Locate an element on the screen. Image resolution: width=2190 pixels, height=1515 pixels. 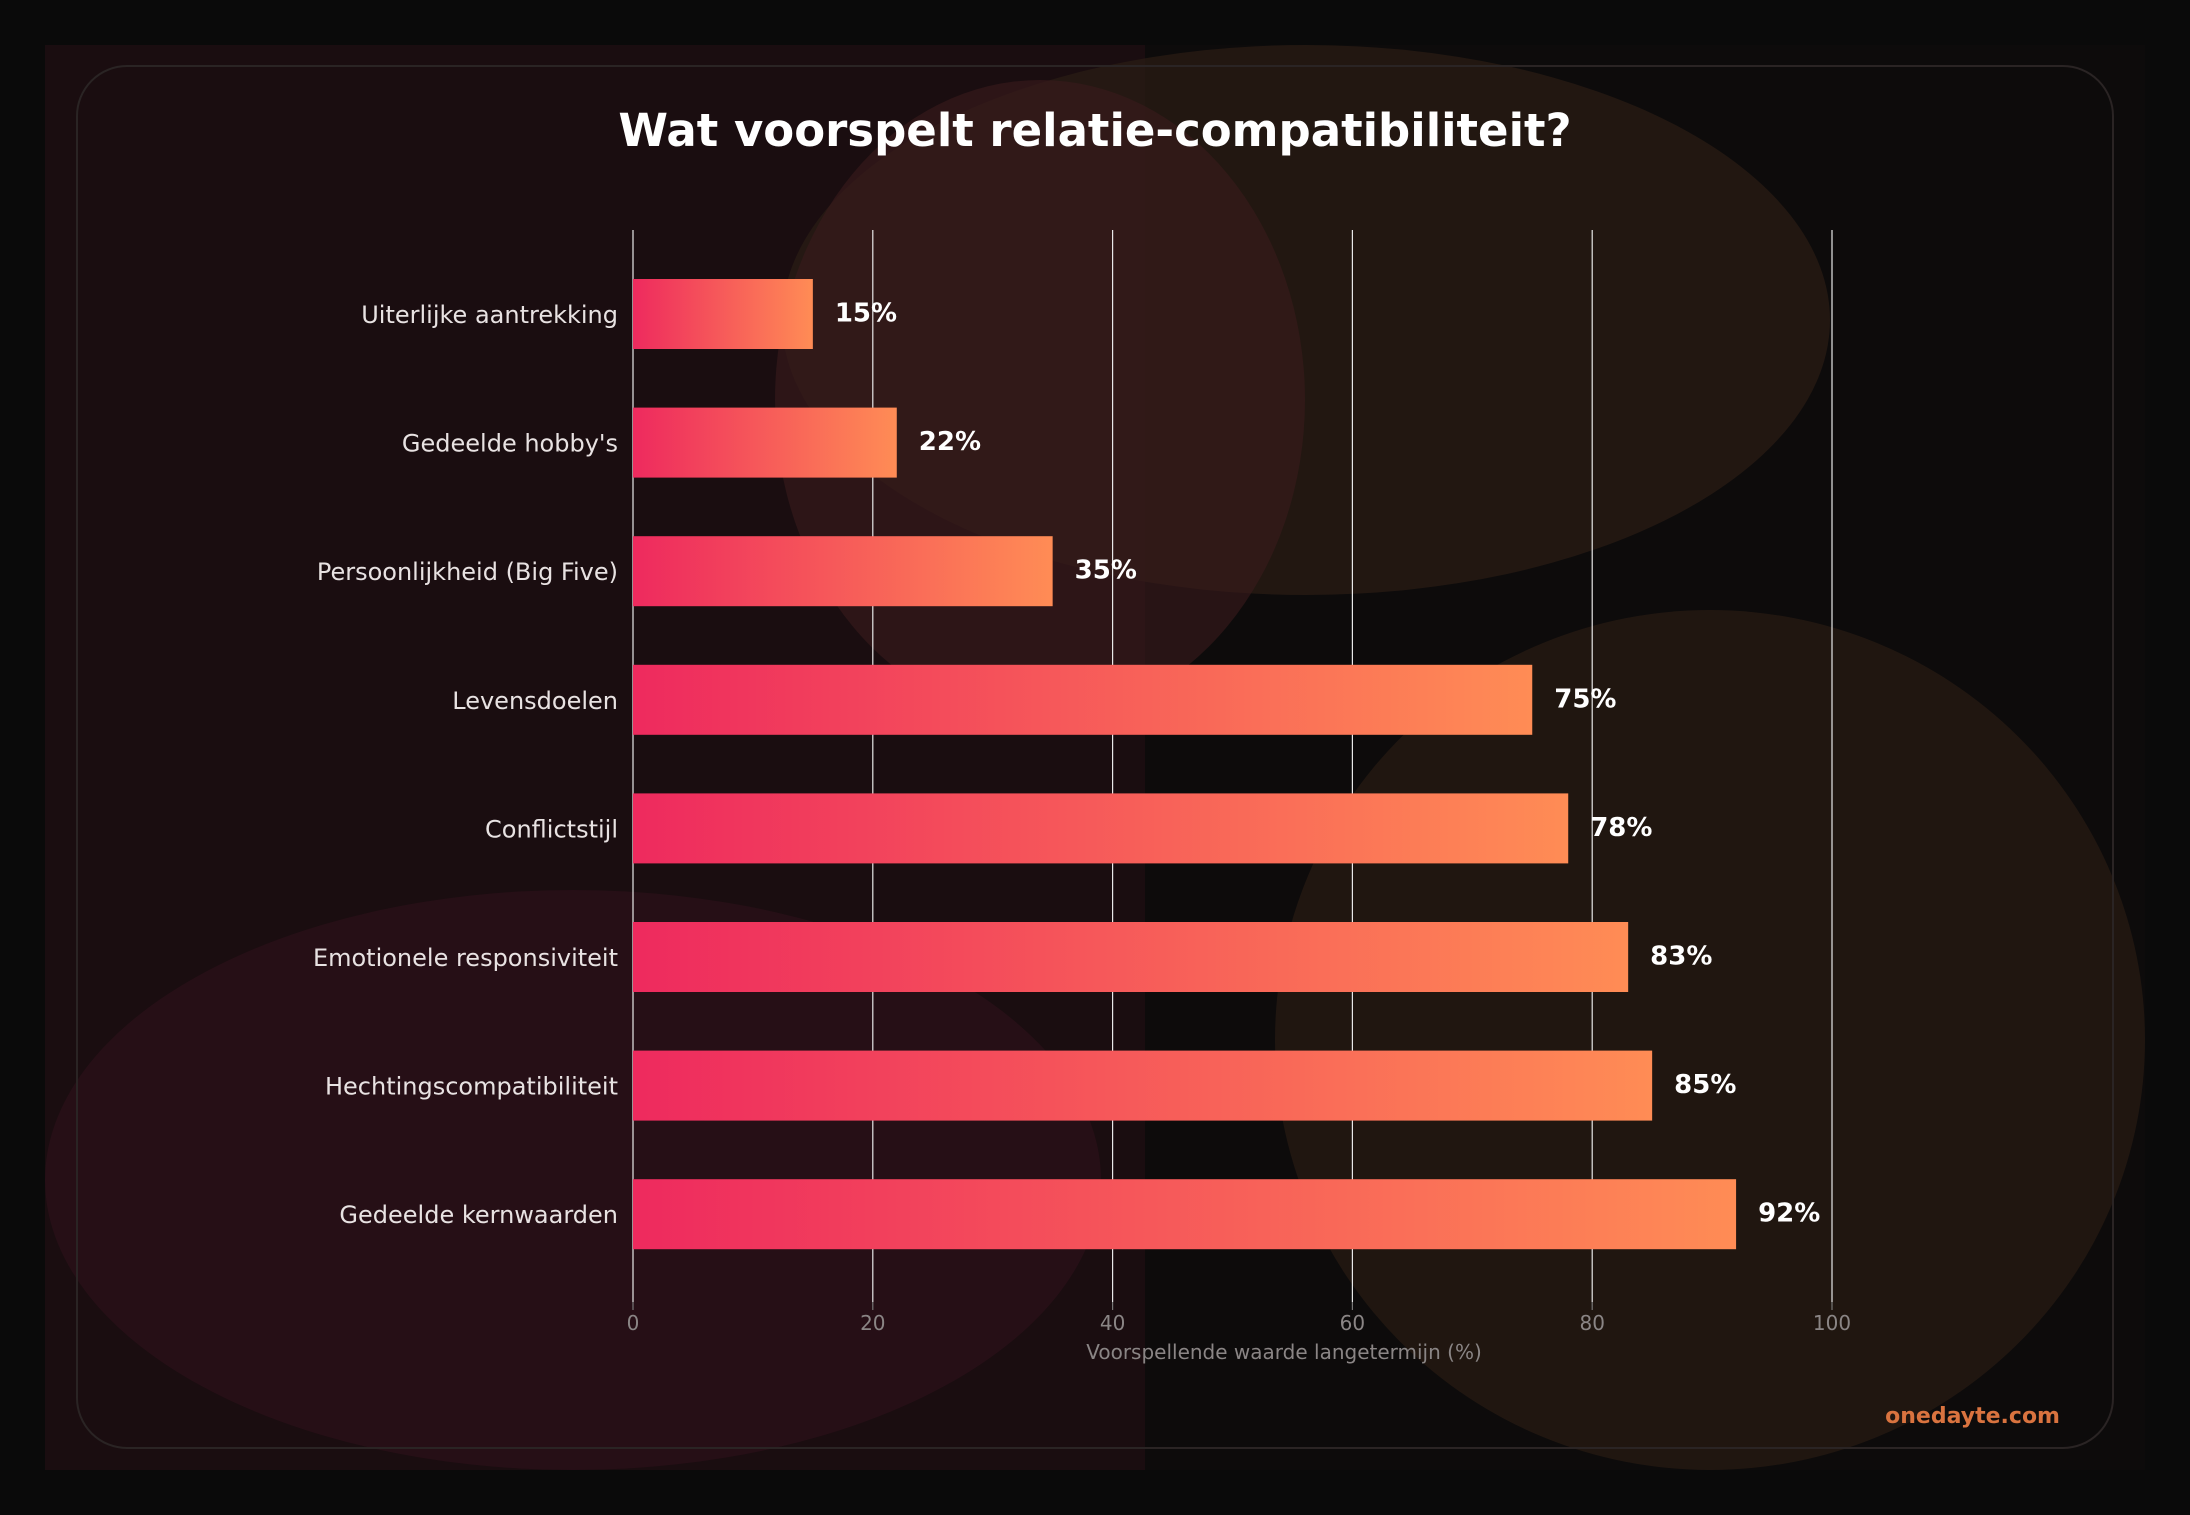
category-label: Persoonlijkheid (Big Five) is located at coordinates (467, 572).